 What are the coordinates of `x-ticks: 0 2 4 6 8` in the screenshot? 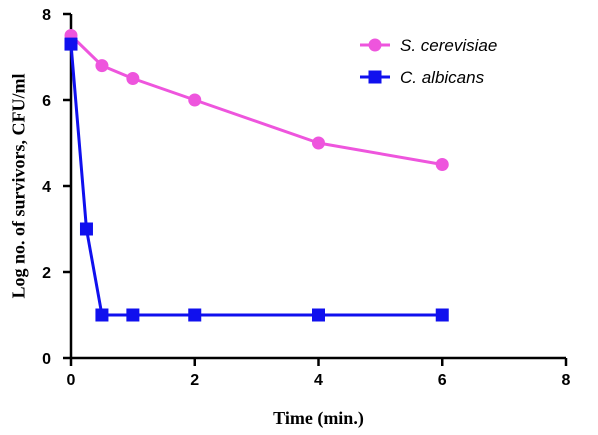 It's located at (319, 373).